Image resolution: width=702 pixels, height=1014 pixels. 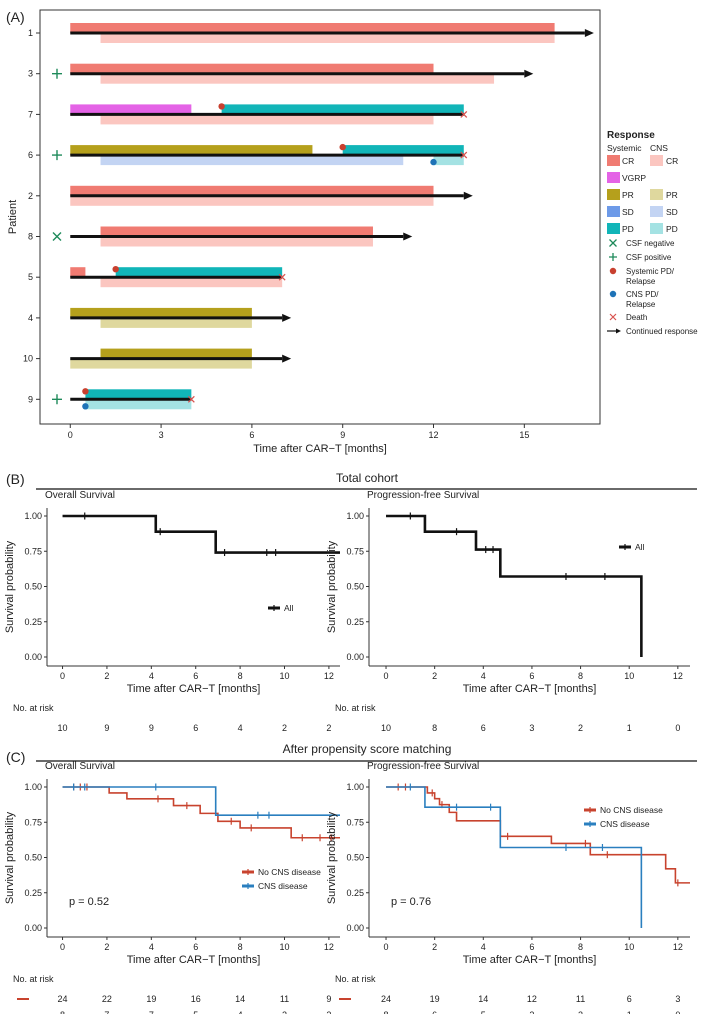 What do you see at coordinates (106, 1012) in the screenshot?
I see `risk-count: 7` at bounding box center [106, 1012].